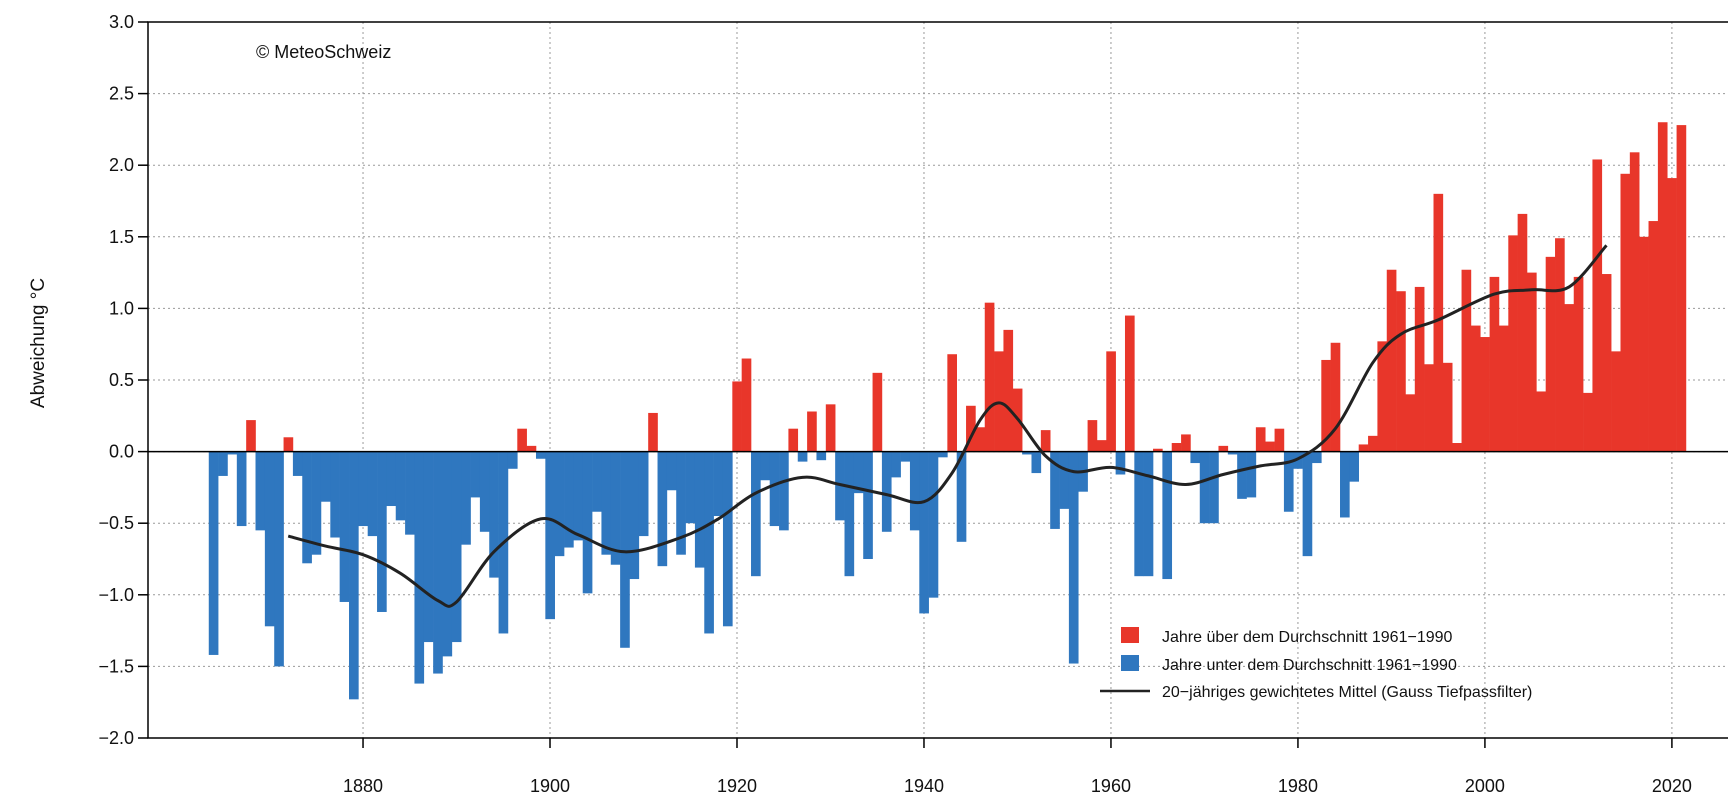  Describe the element at coordinates (1064, 480) in the screenshot. I see `bar-1955` at that location.